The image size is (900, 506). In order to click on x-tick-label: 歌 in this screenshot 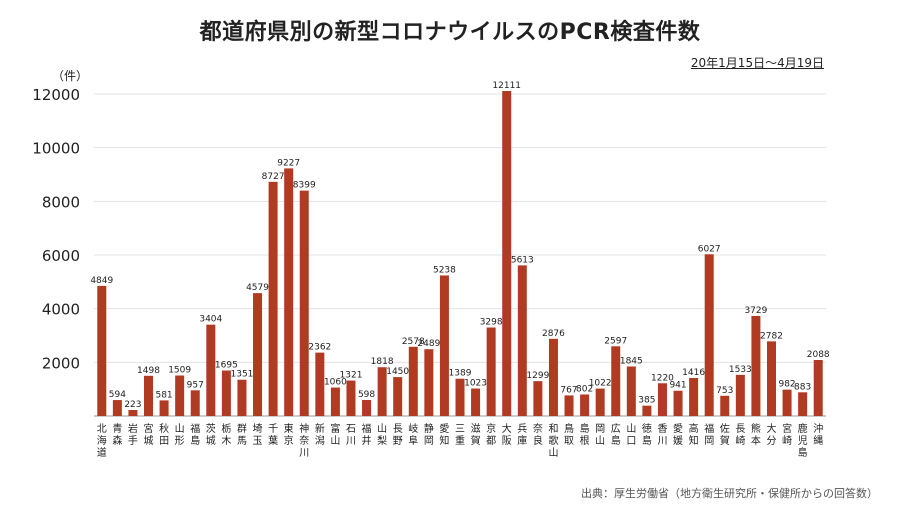, I will do `click(553, 440)`.